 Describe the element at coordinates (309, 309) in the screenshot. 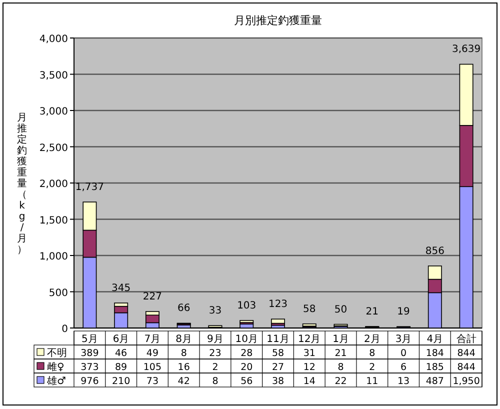

I see `total-label: 58` at that location.